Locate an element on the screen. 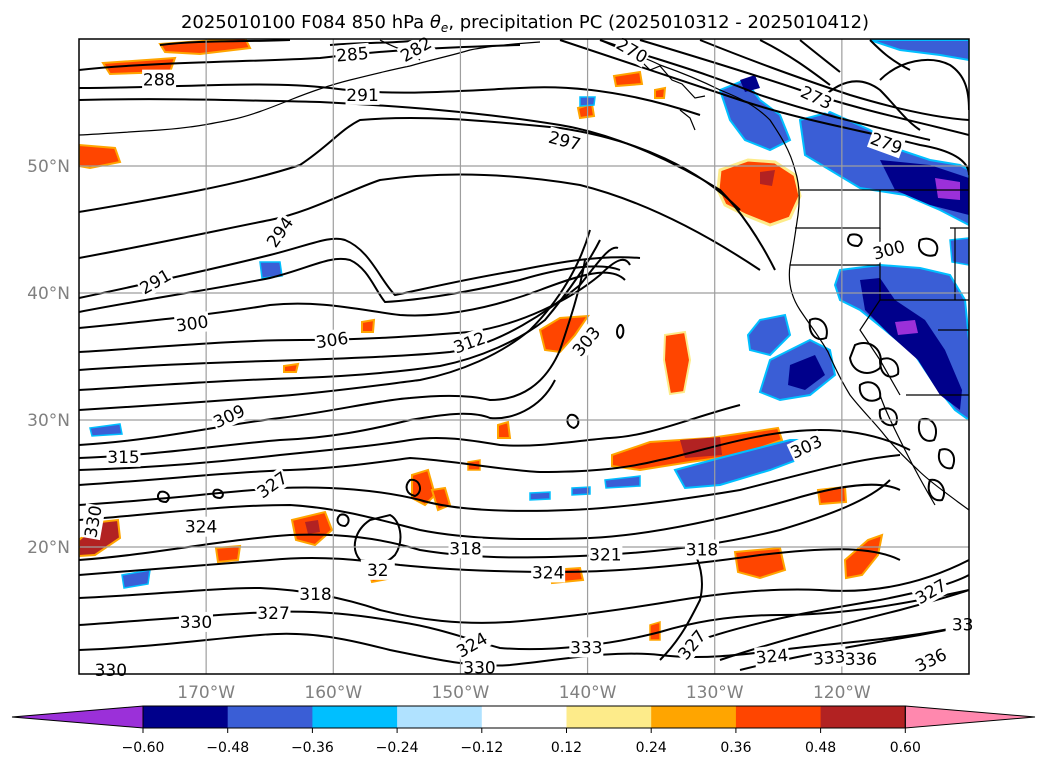 The width and height of the screenshot is (1047, 767). contour-label: 285 is located at coordinates (352, 55).